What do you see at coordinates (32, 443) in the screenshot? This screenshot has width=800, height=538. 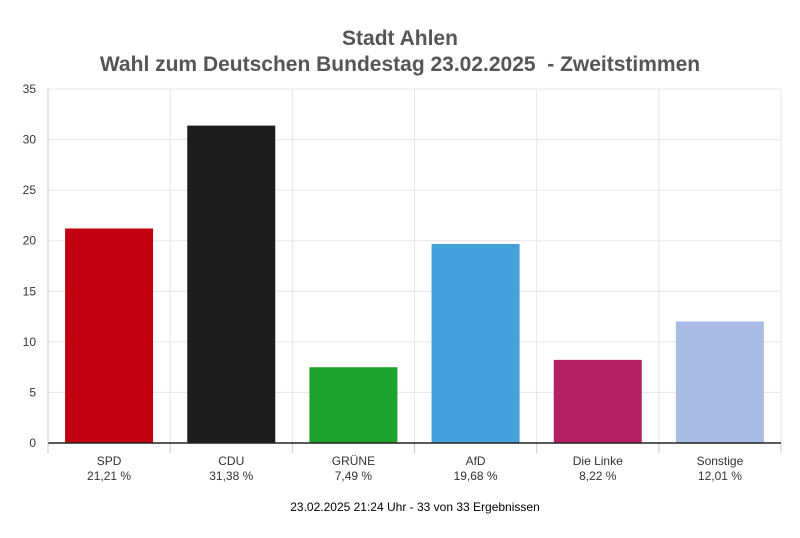 I see `y-tick-label: 0` at bounding box center [32, 443].